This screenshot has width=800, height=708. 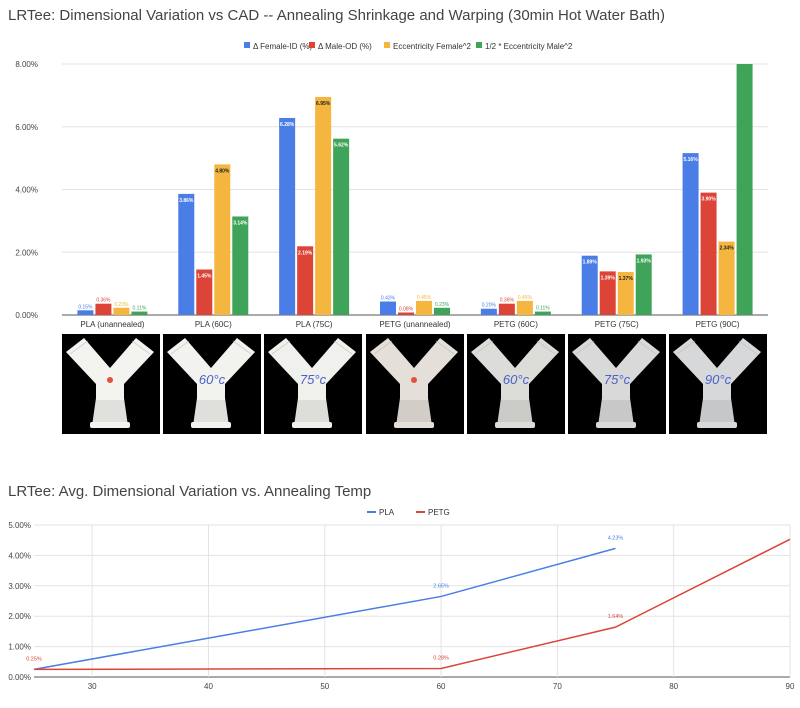 What do you see at coordinates (718, 324) in the screenshot?
I see `x-tick-label: PETG (90C)` at bounding box center [718, 324].